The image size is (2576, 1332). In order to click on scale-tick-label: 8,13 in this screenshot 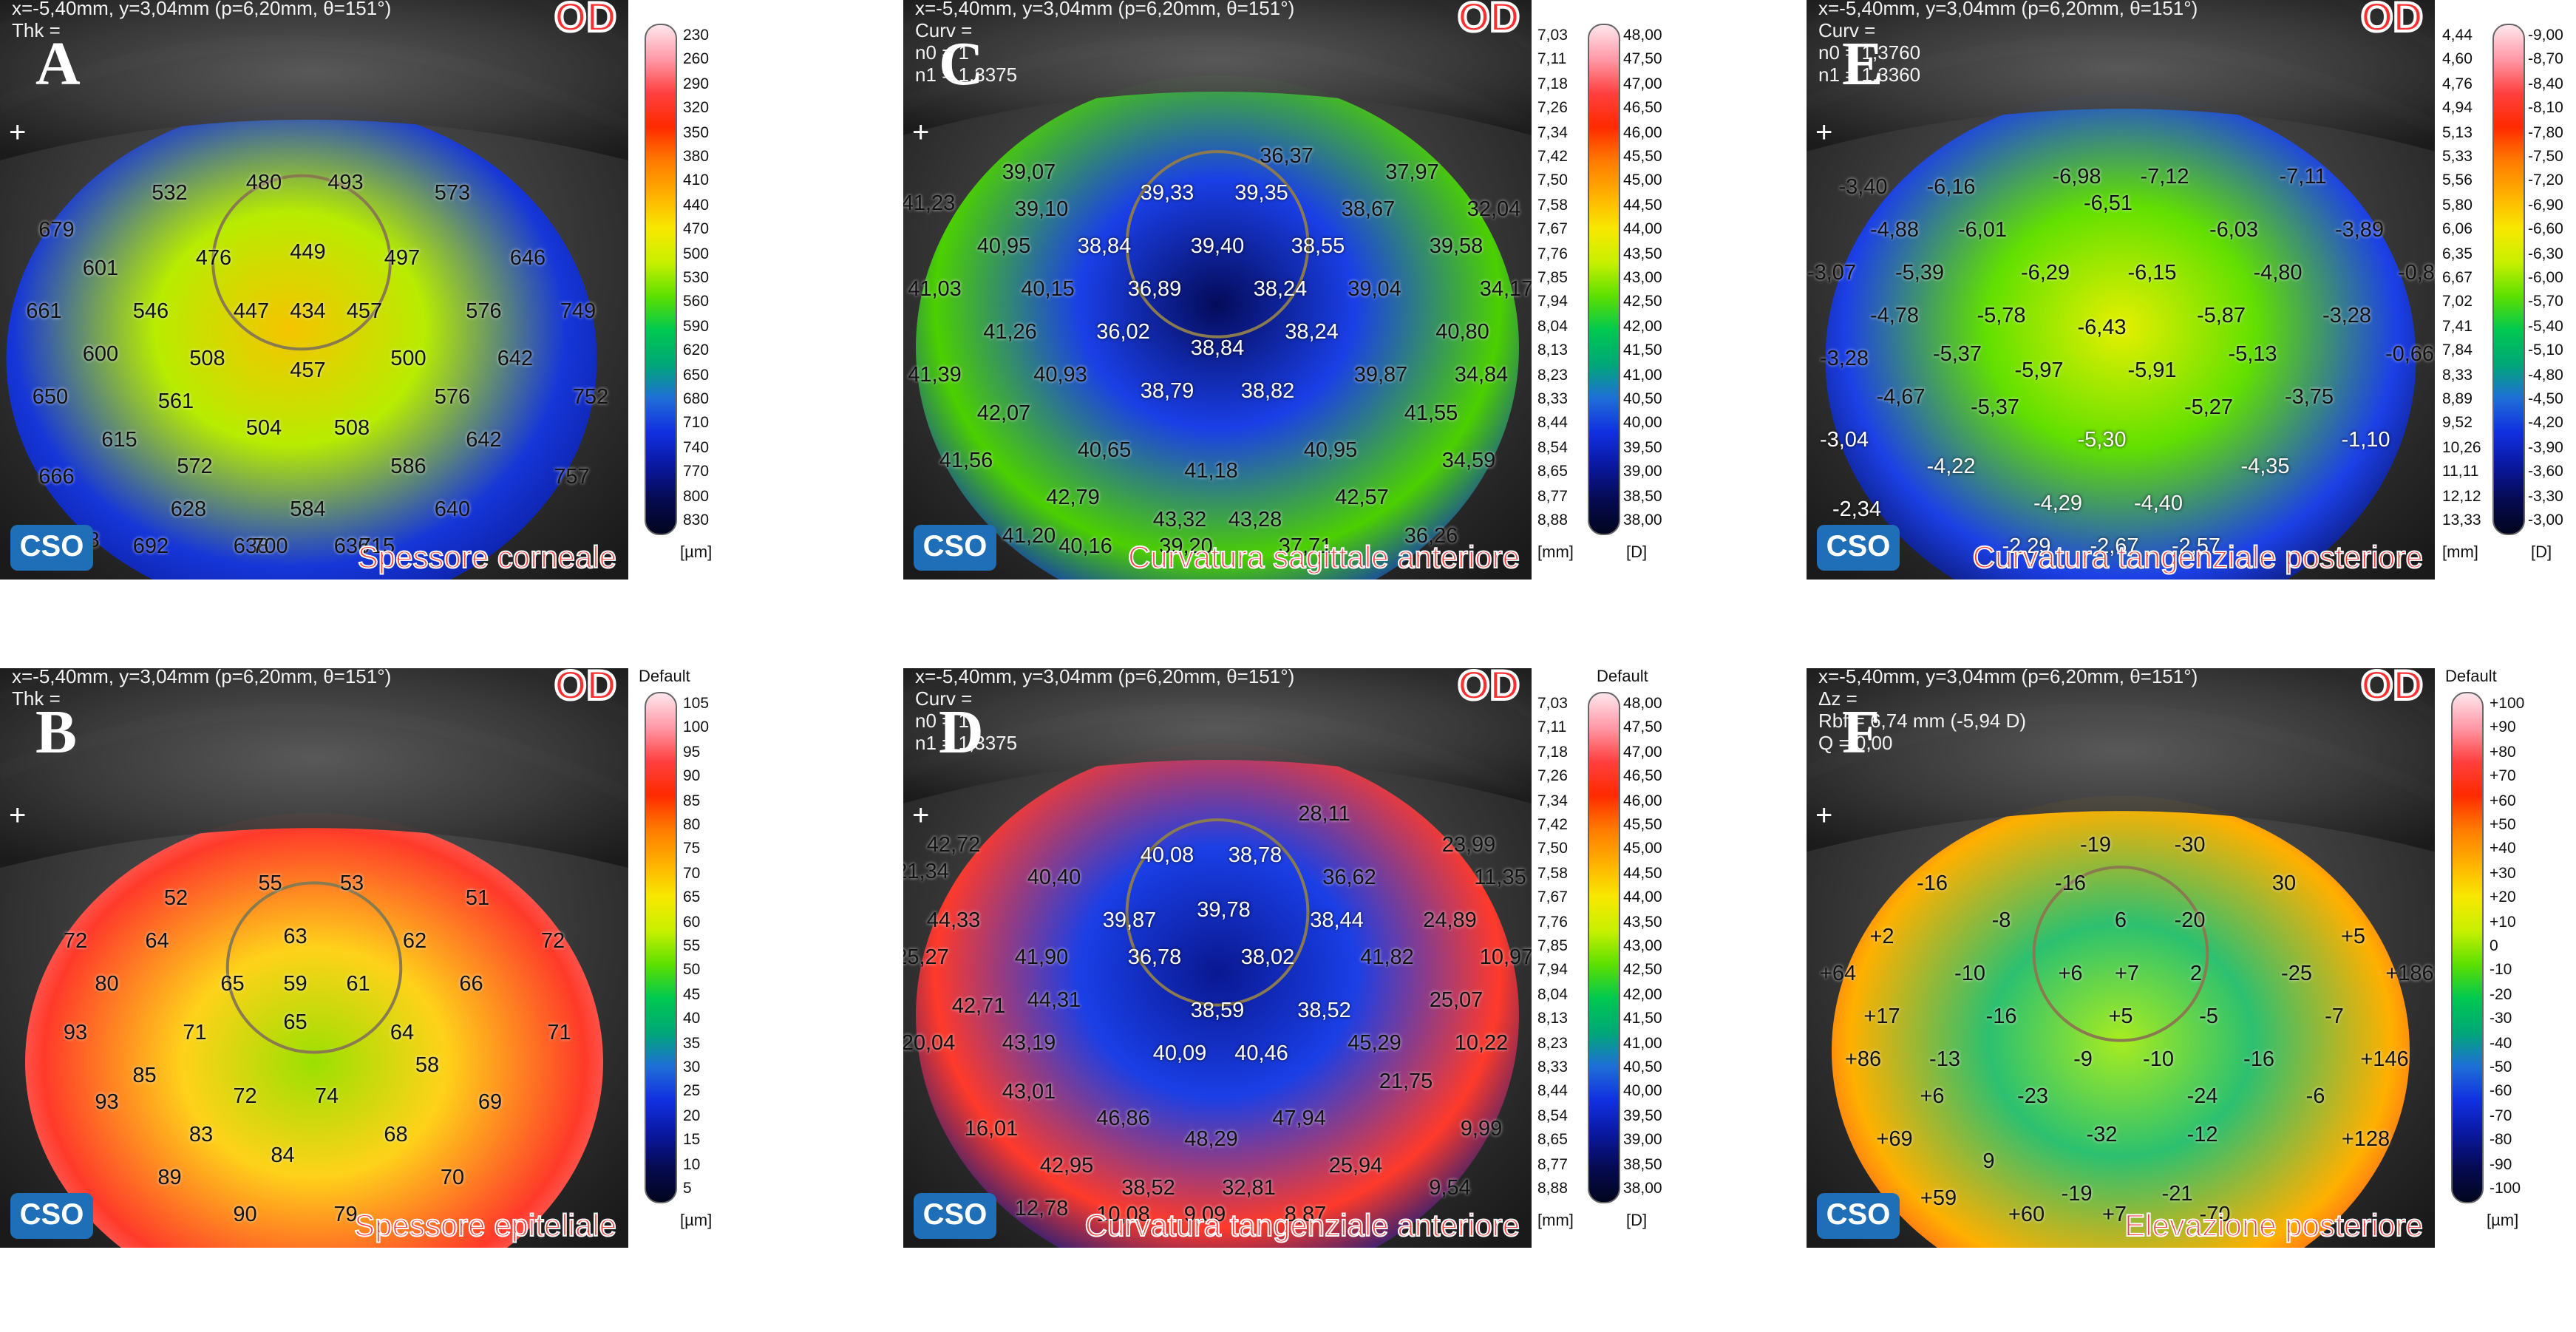, I will do `click(1552, 351)`.